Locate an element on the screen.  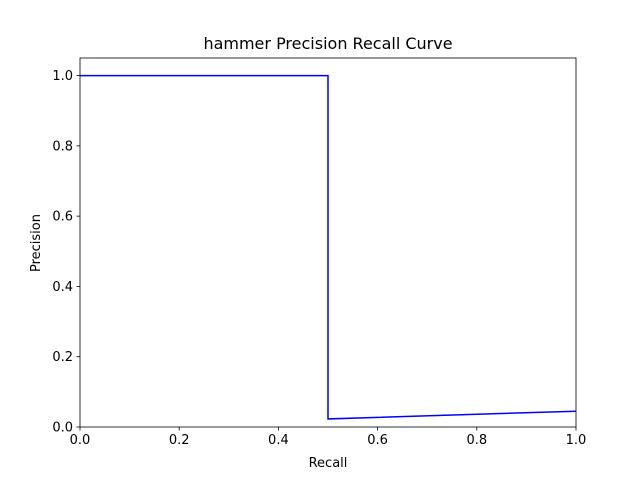
y-tick-label: 0.8 is located at coordinates (62, 146).